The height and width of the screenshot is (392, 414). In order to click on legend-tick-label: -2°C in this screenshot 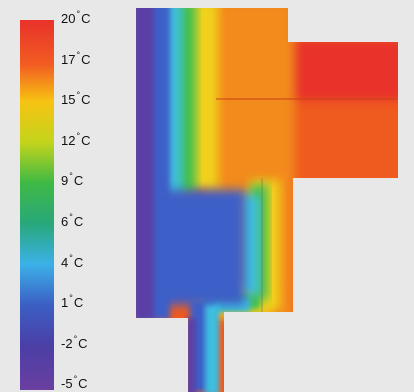, I will do `click(74, 342)`.